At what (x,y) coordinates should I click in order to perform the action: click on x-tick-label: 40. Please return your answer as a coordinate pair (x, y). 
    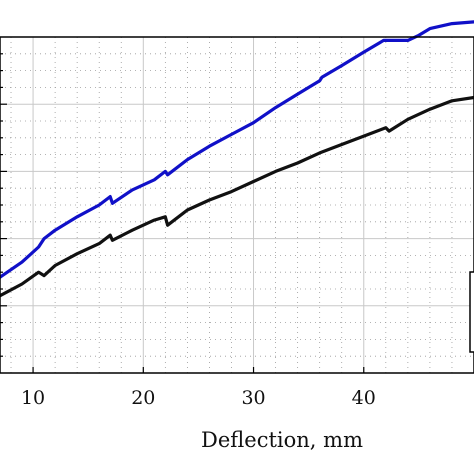
    Looking at the image, I should click on (364, 398).